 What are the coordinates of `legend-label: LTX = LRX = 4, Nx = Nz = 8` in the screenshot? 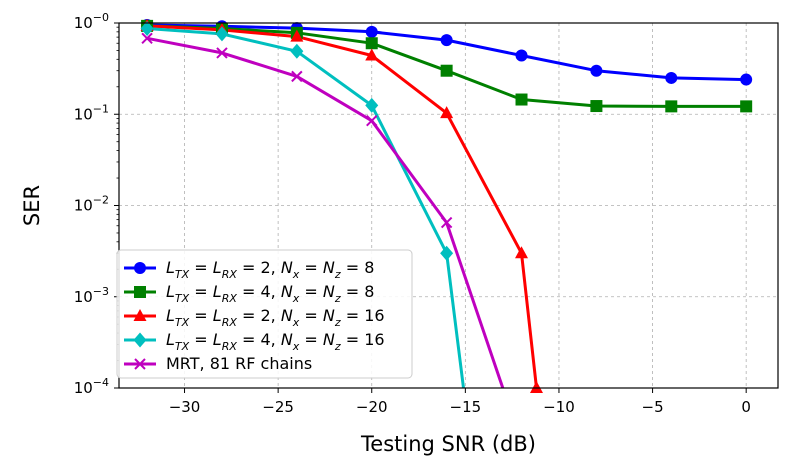 It's located at (270, 293).